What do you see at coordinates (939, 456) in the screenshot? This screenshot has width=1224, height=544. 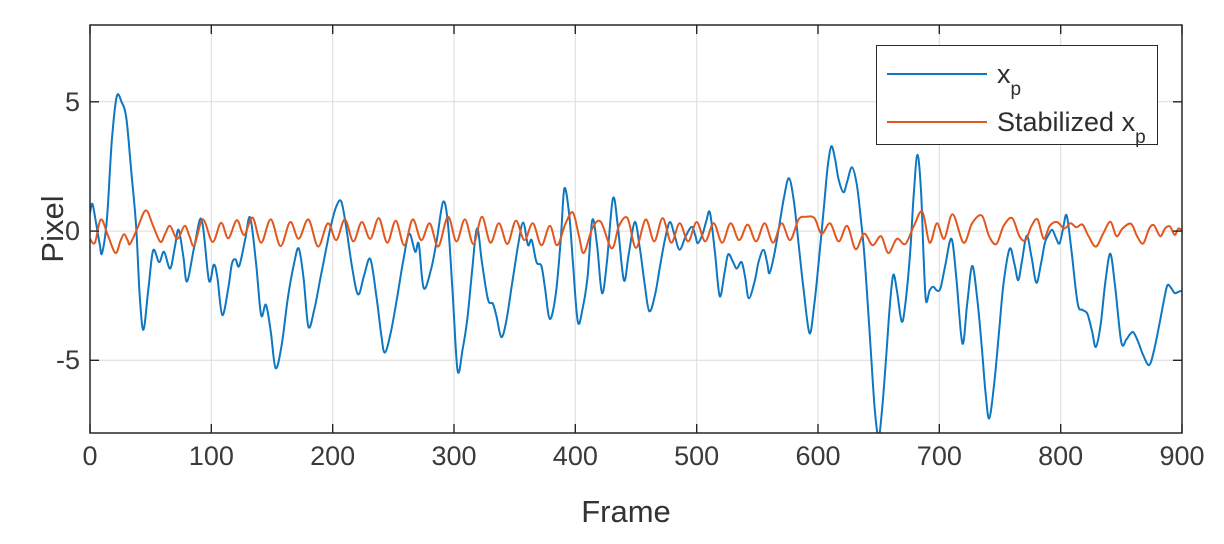 I see `x-tick-label: 700` at bounding box center [939, 456].